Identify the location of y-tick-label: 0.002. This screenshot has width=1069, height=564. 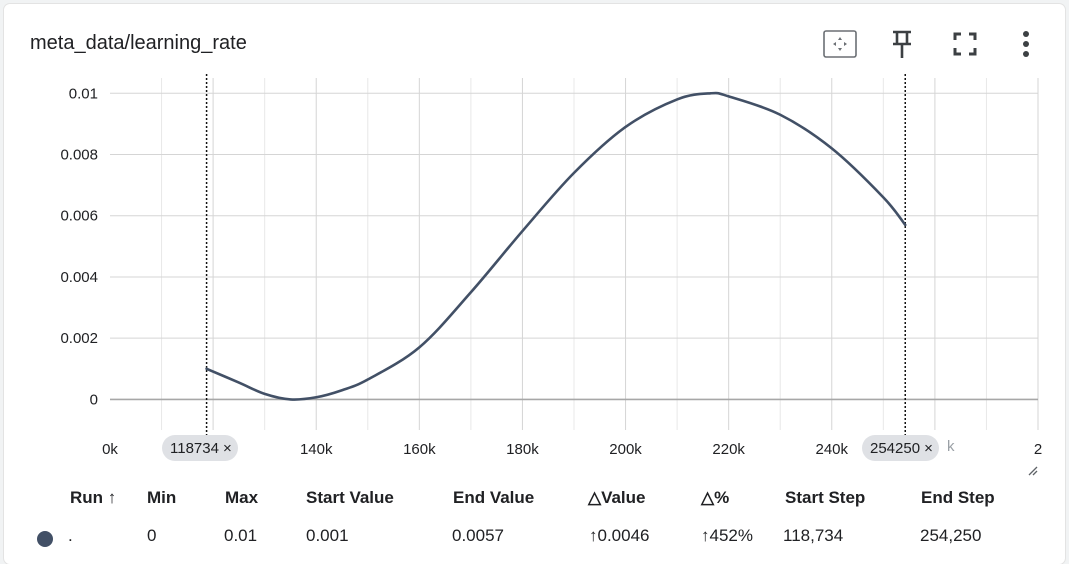
(79, 338).